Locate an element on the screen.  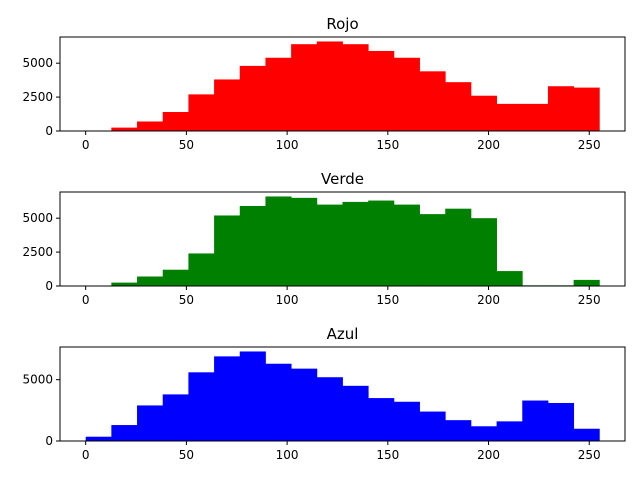
x-tick-label-rojo: 250 is located at coordinates (589, 145).